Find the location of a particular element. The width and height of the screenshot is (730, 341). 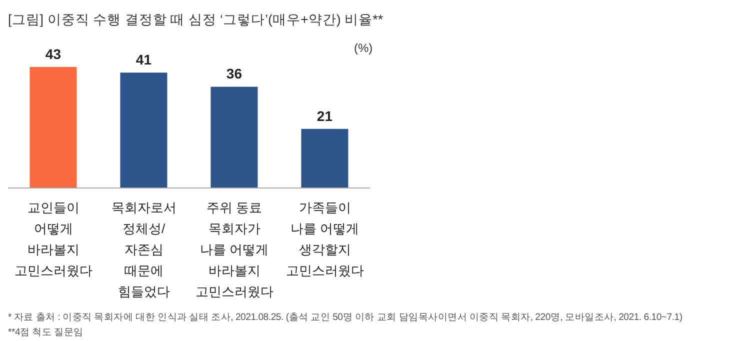

chart-title: [그림] 이중직 수행 결정할 때 심정 ‘그렇다’(매우+약간) 비율** is located at coordinates (196, 20).